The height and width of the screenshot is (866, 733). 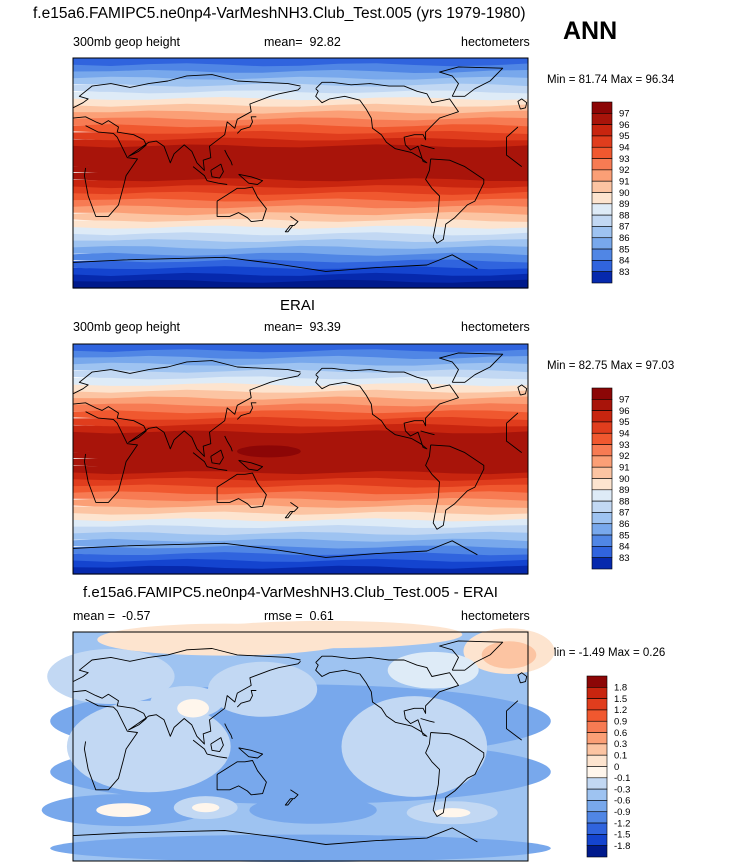 I want to click on season-label: ANN, so click(x=590, y=31).